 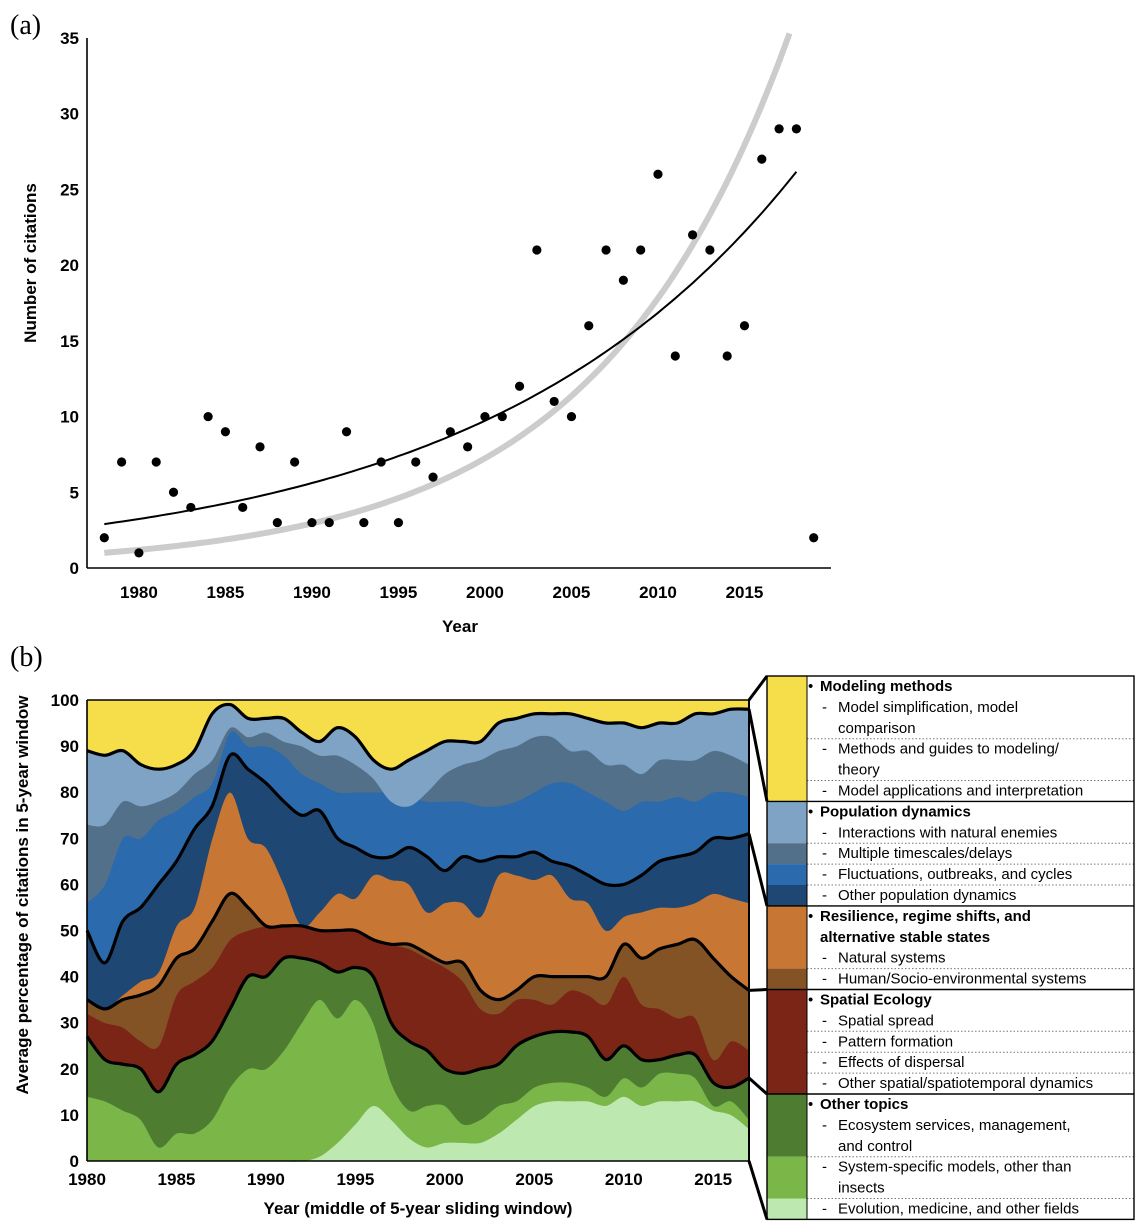 I want to click on legend-group-heading: Modeling methods, so click(x=886, y=686).